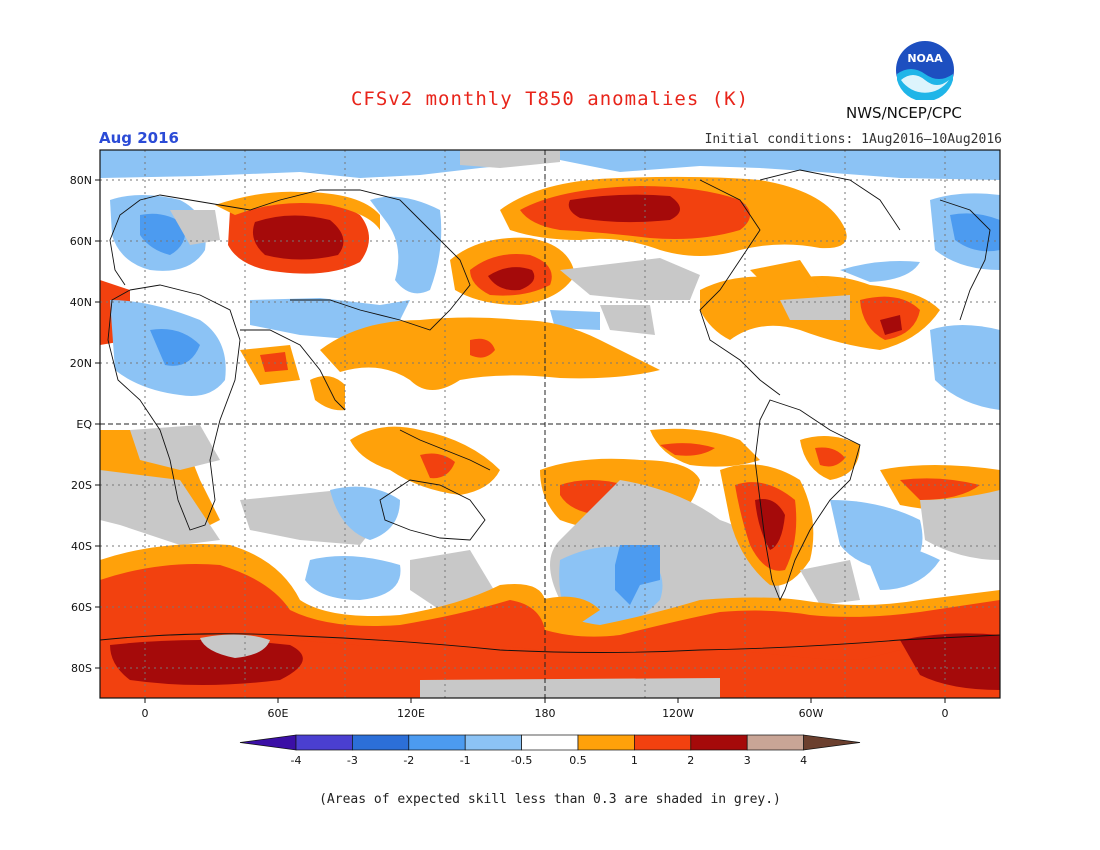 This screenshot has height=850, width=1100. I want to click on lon-label: 120E, so click(411, 713).